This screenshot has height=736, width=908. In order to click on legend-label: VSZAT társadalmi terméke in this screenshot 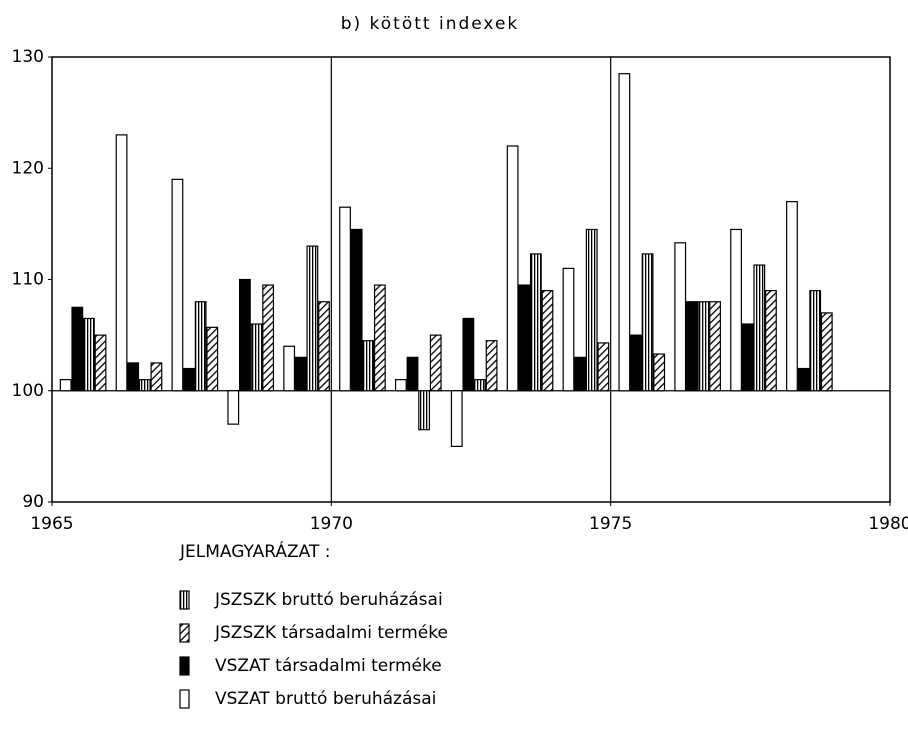, I will do `click(328, 666)`.